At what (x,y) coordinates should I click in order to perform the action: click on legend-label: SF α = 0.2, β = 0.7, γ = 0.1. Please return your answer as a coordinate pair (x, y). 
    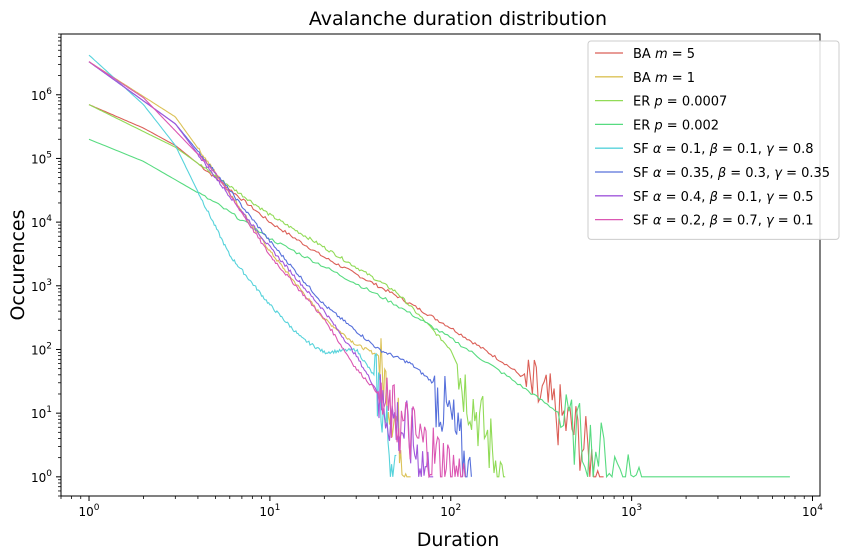
    Looking at the image, I should click on (723, 221).